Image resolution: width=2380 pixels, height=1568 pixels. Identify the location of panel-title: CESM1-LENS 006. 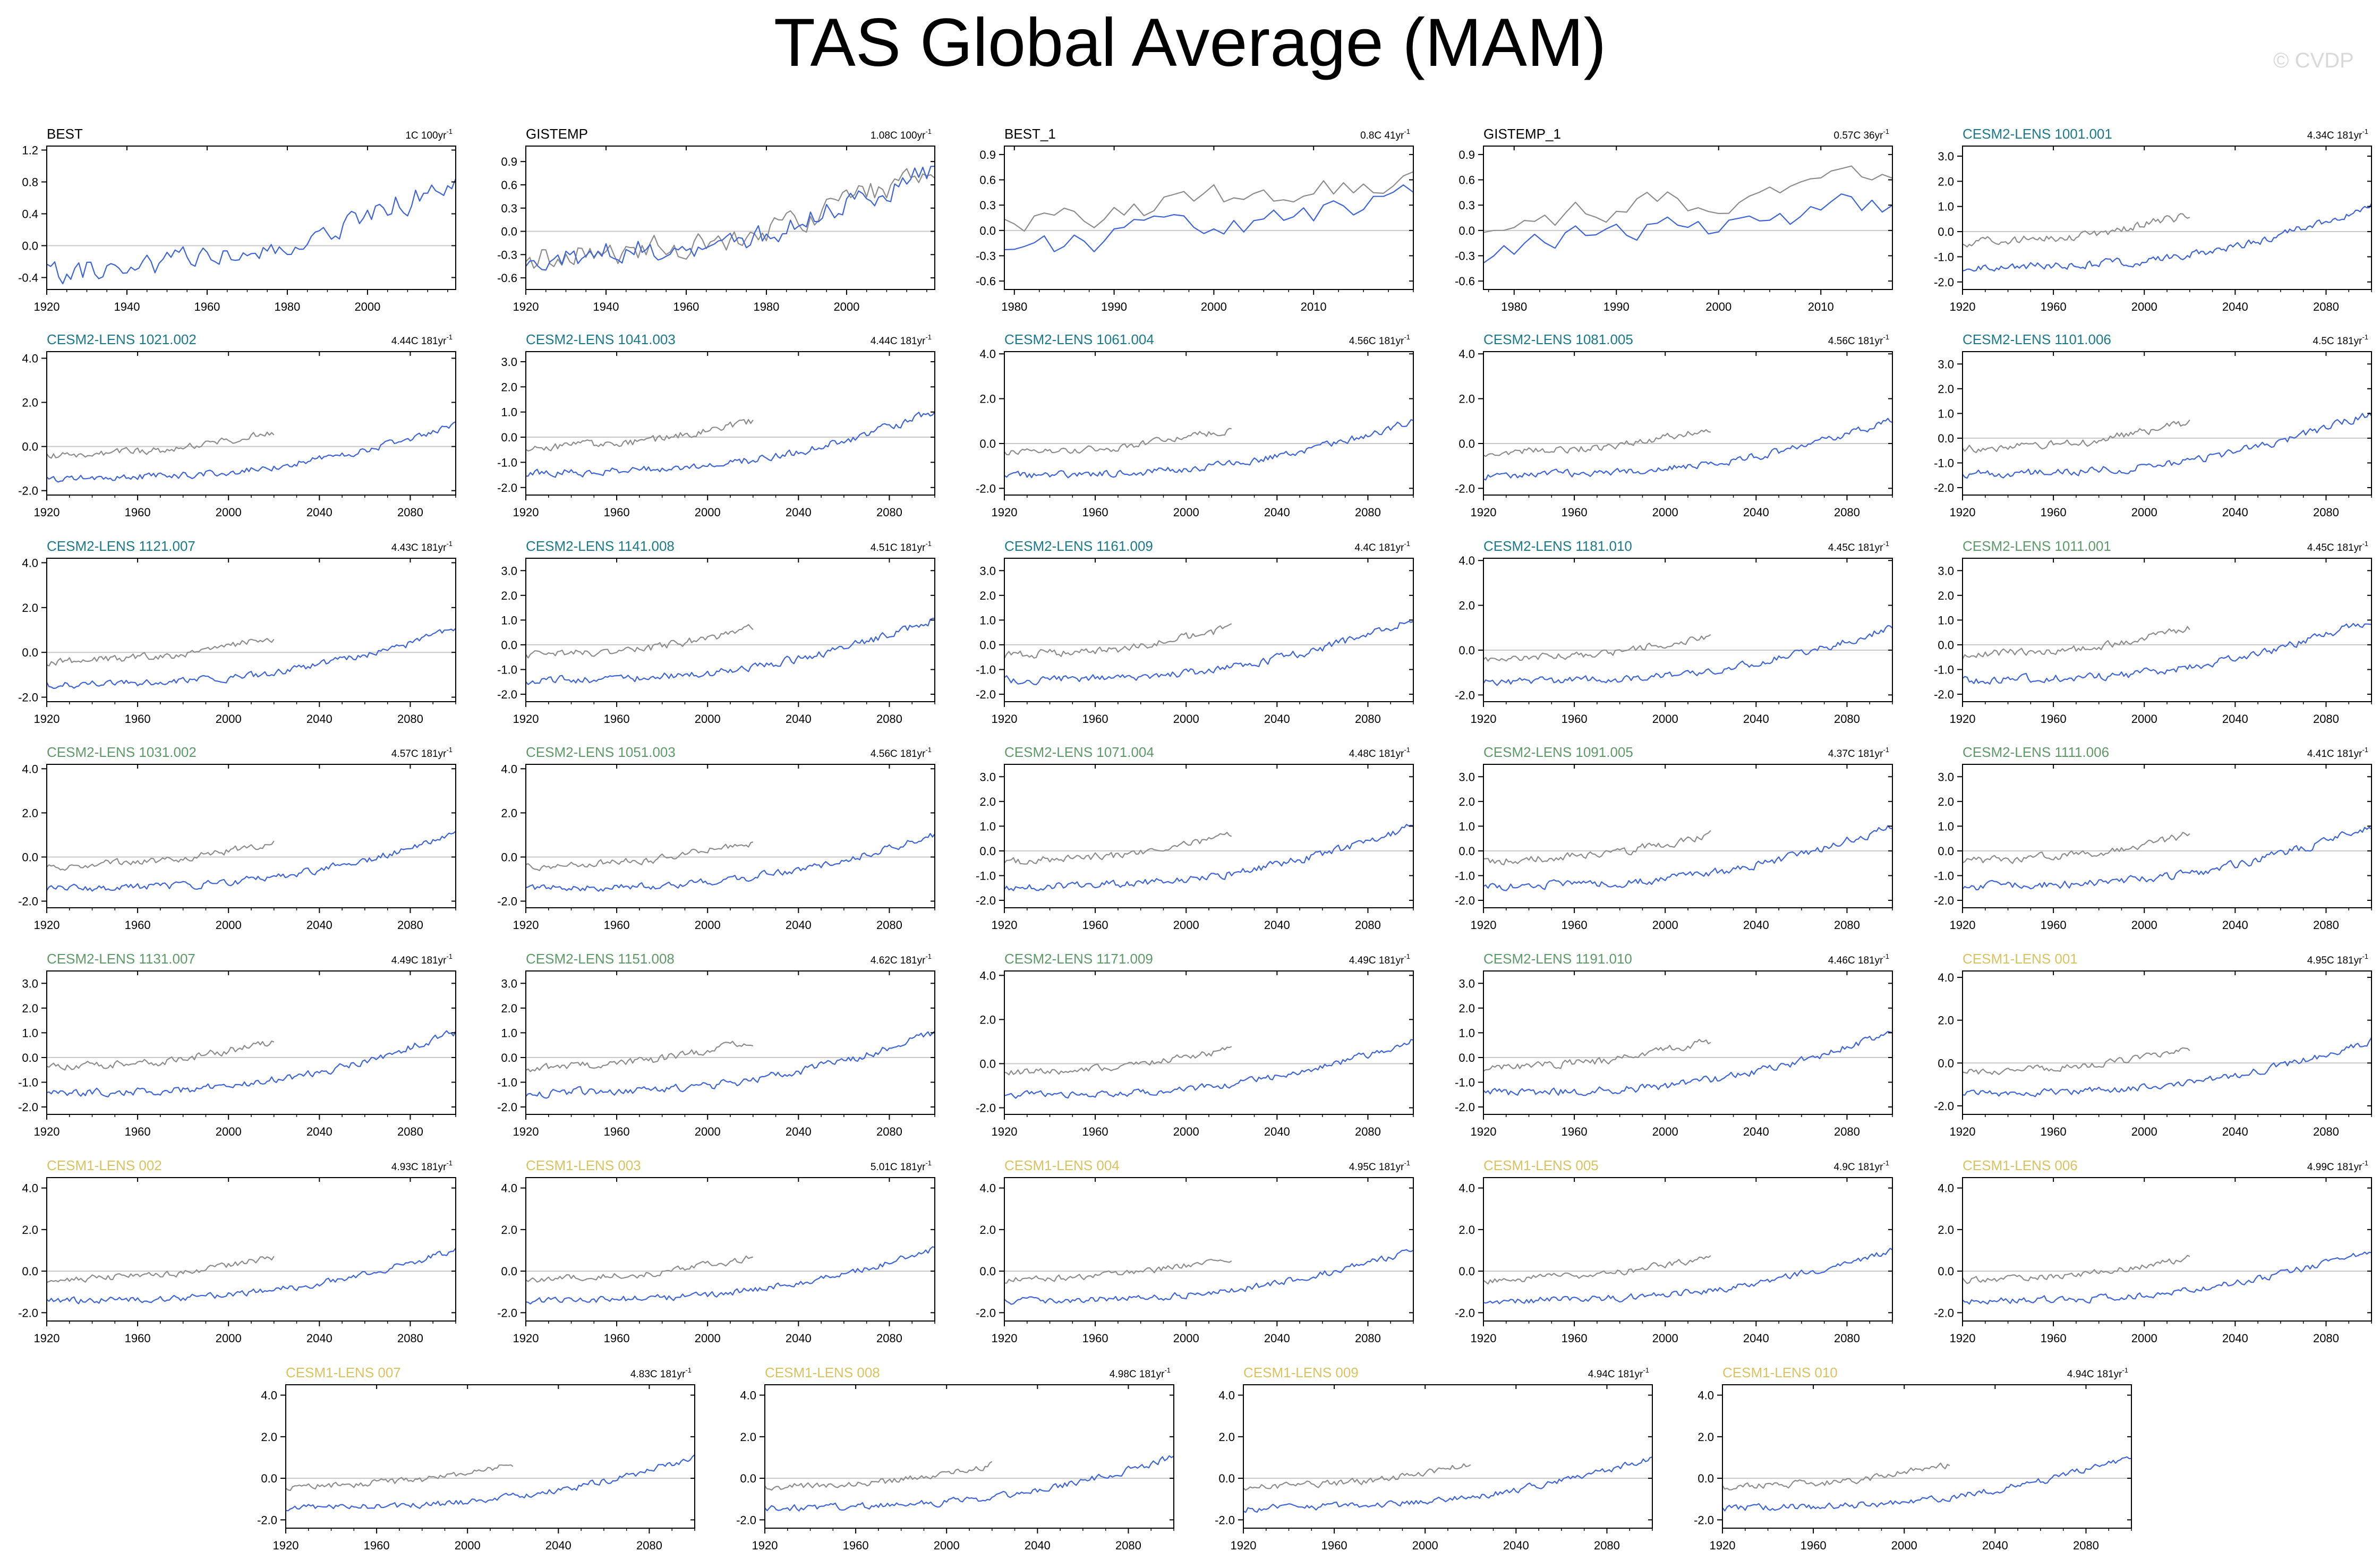
(2020, 1165).